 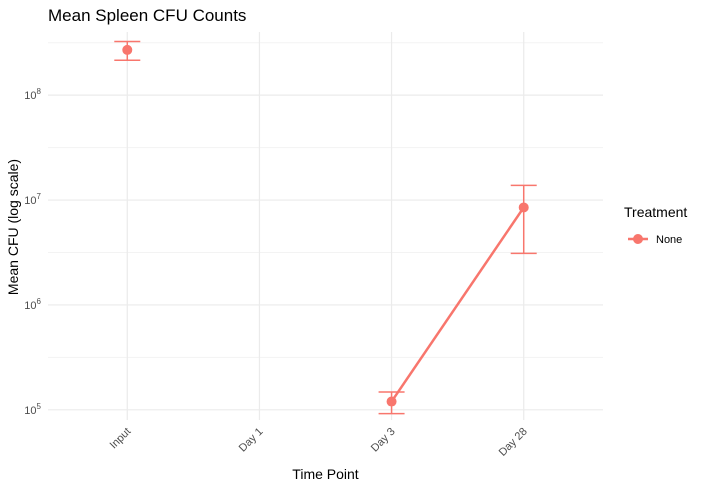 I want to click on x-tick-label: Day 3, so click(x=383, y=440).